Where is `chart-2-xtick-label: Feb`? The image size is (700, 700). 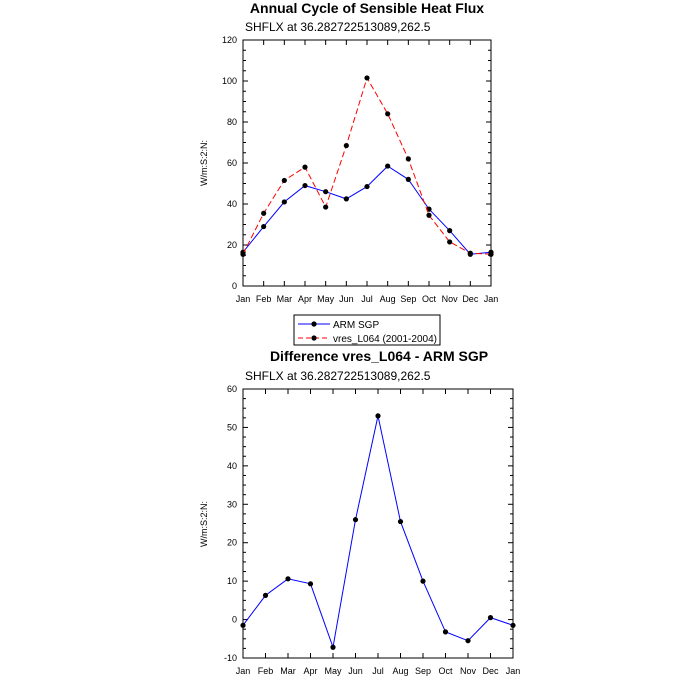 chart-2-xtick-label: Feb is located at coordinates (266, 671).